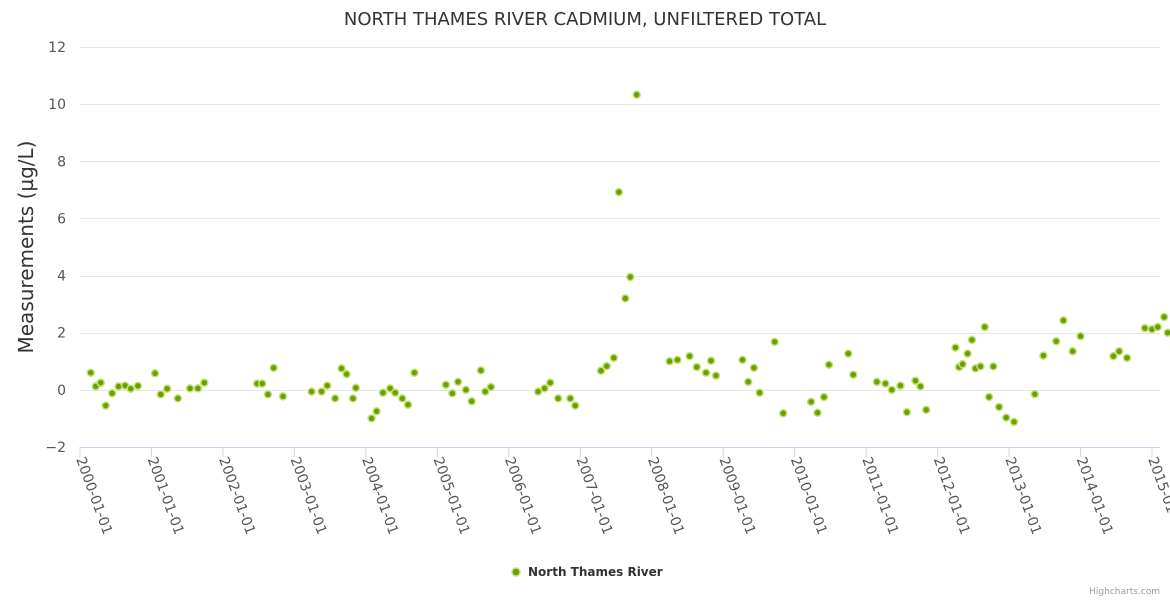 This screenshot has height=600, width=1170. I want to click on credits-link: Highcharts.com, so click(1124, 592).